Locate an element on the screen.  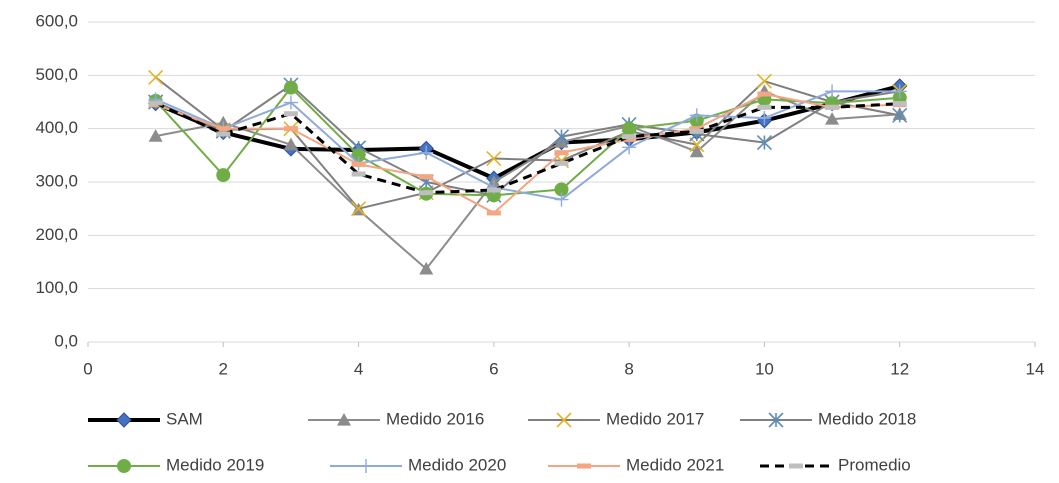
series-line is located at coordinates (527, 148).